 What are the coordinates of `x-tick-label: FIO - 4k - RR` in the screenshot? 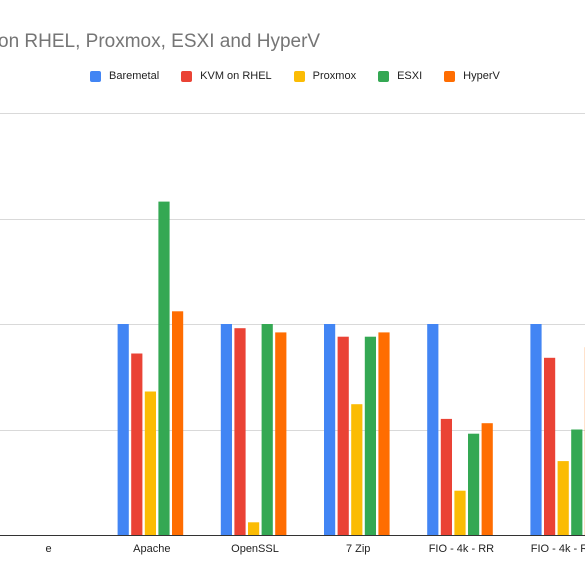 It's located at (461, 549).